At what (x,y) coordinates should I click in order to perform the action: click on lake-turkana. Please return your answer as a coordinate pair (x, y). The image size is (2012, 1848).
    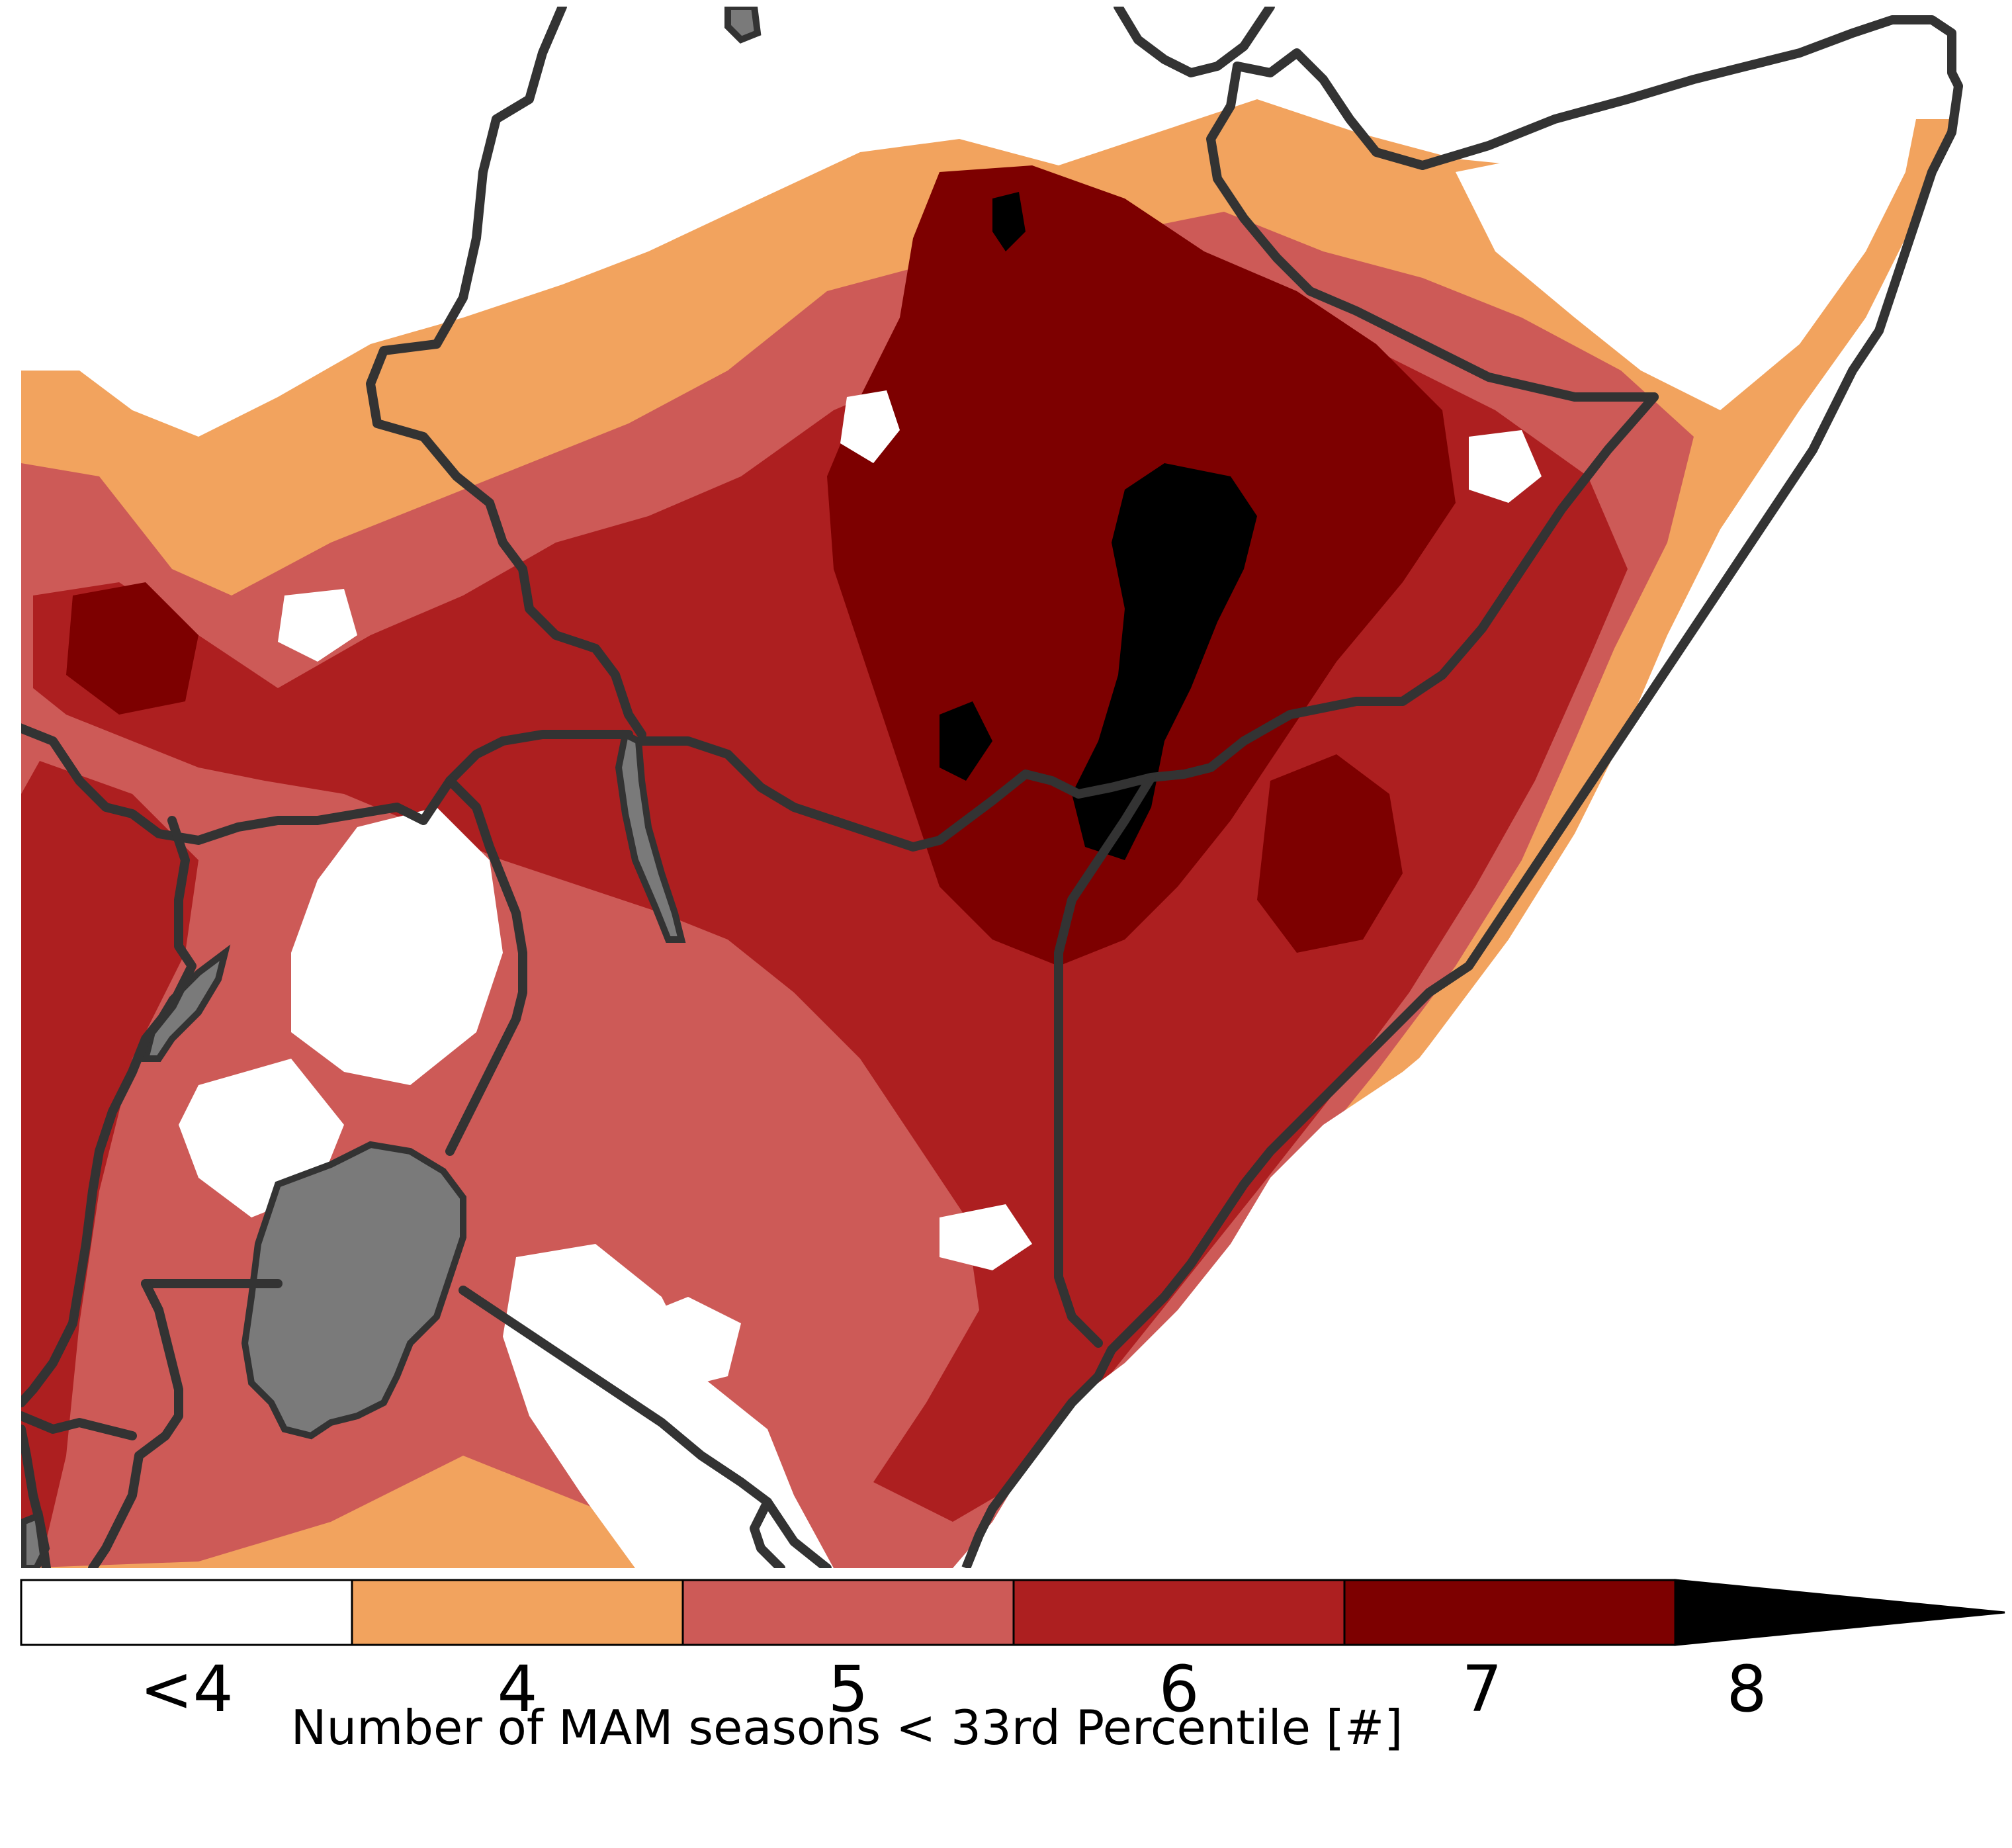
    Looking at the image, I should click on (650, 836).